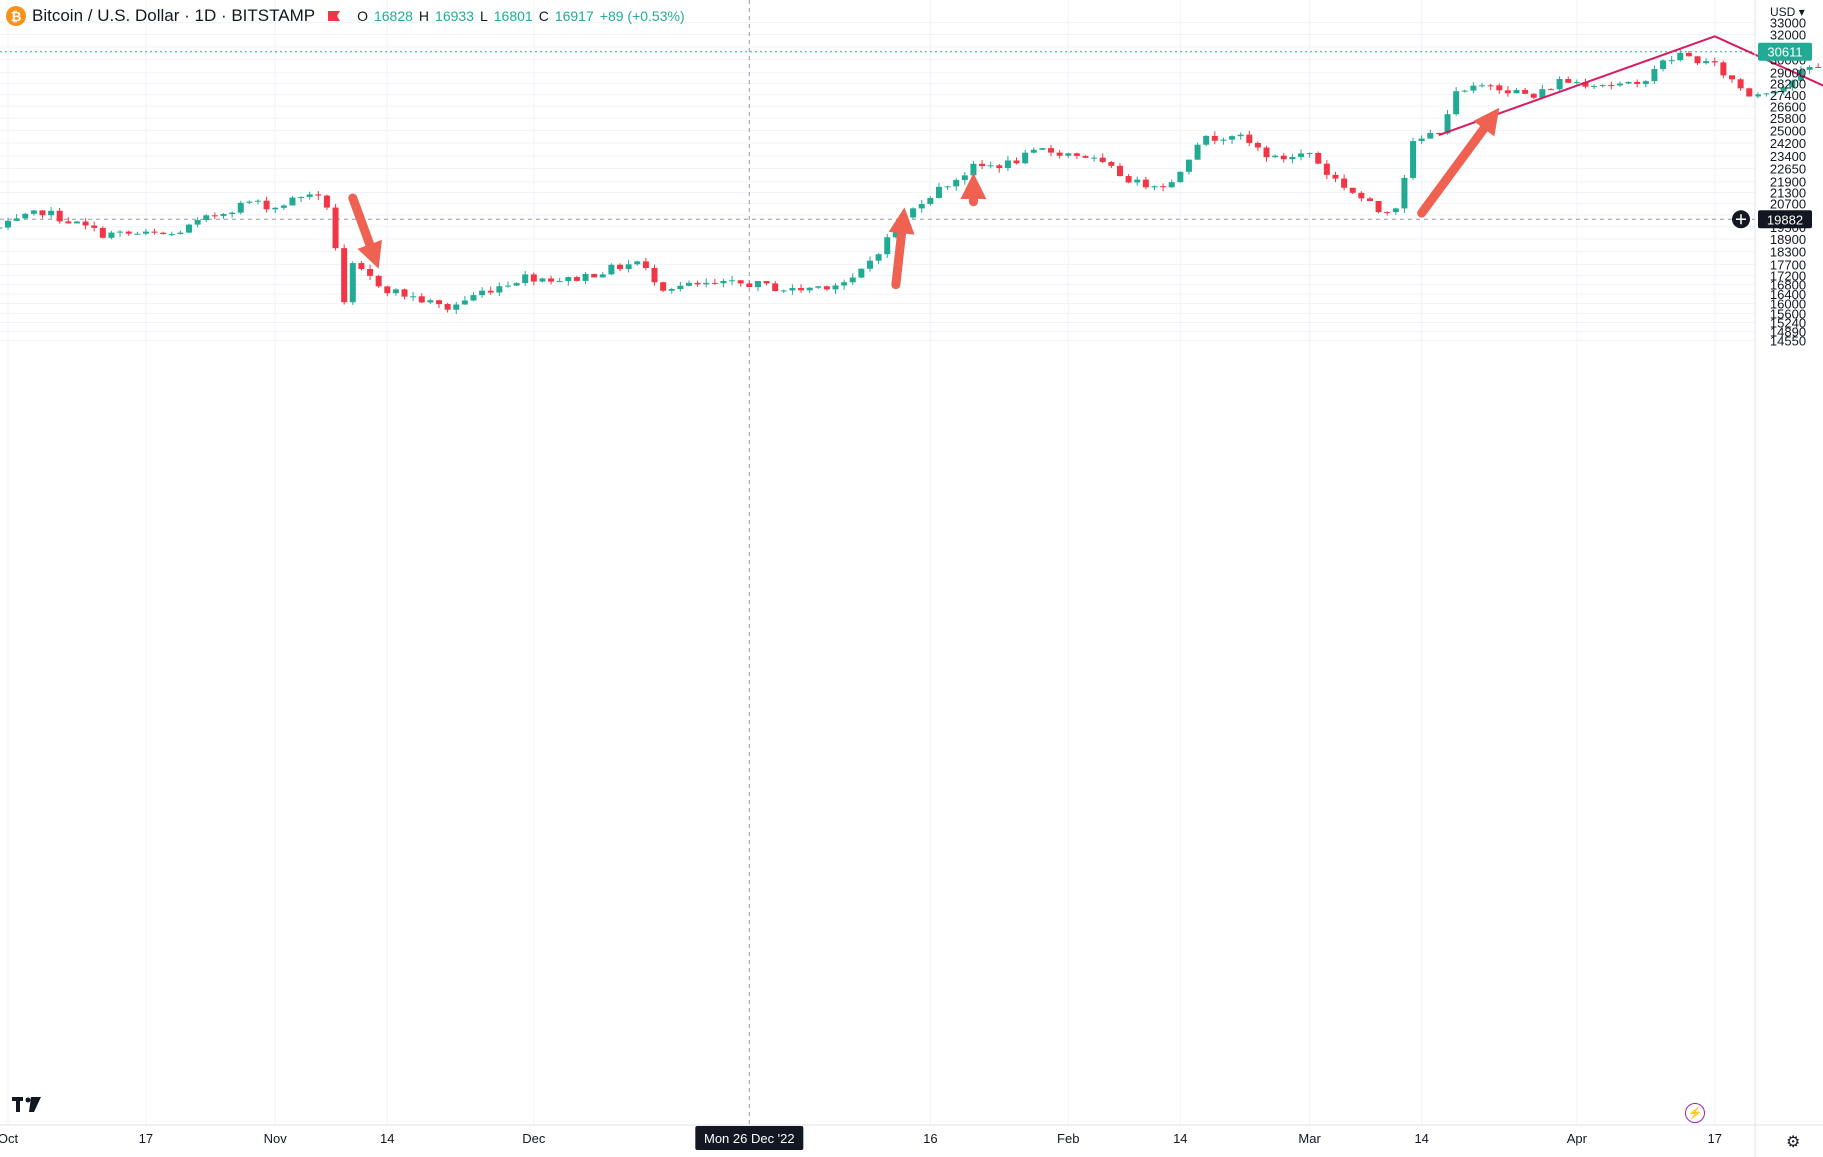 The width and height of the screenshot is (1823, 1157). Describe the element at coordinates (1785, 219) in the screenshot. I see `crosshair-price-label: 19882` at that location.